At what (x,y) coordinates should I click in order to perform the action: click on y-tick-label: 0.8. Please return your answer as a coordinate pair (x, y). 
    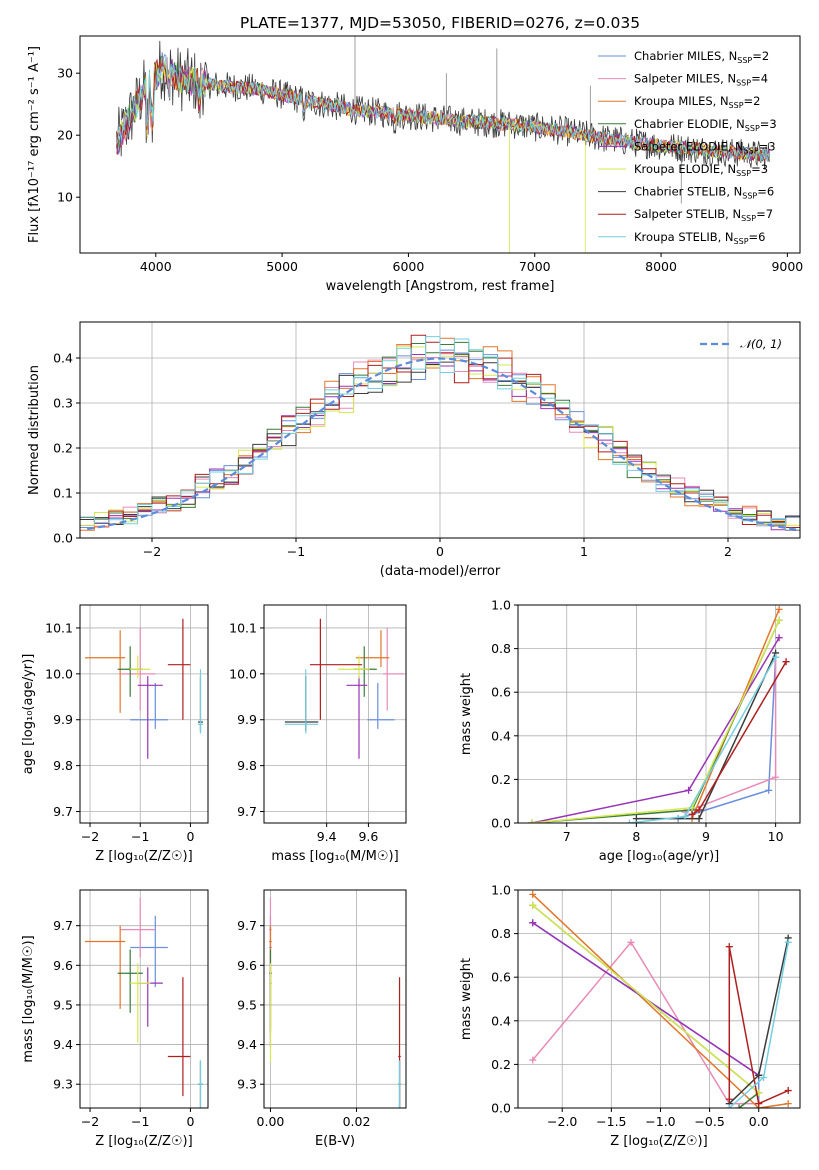
    Looking at the image, I should click on (501, 648).